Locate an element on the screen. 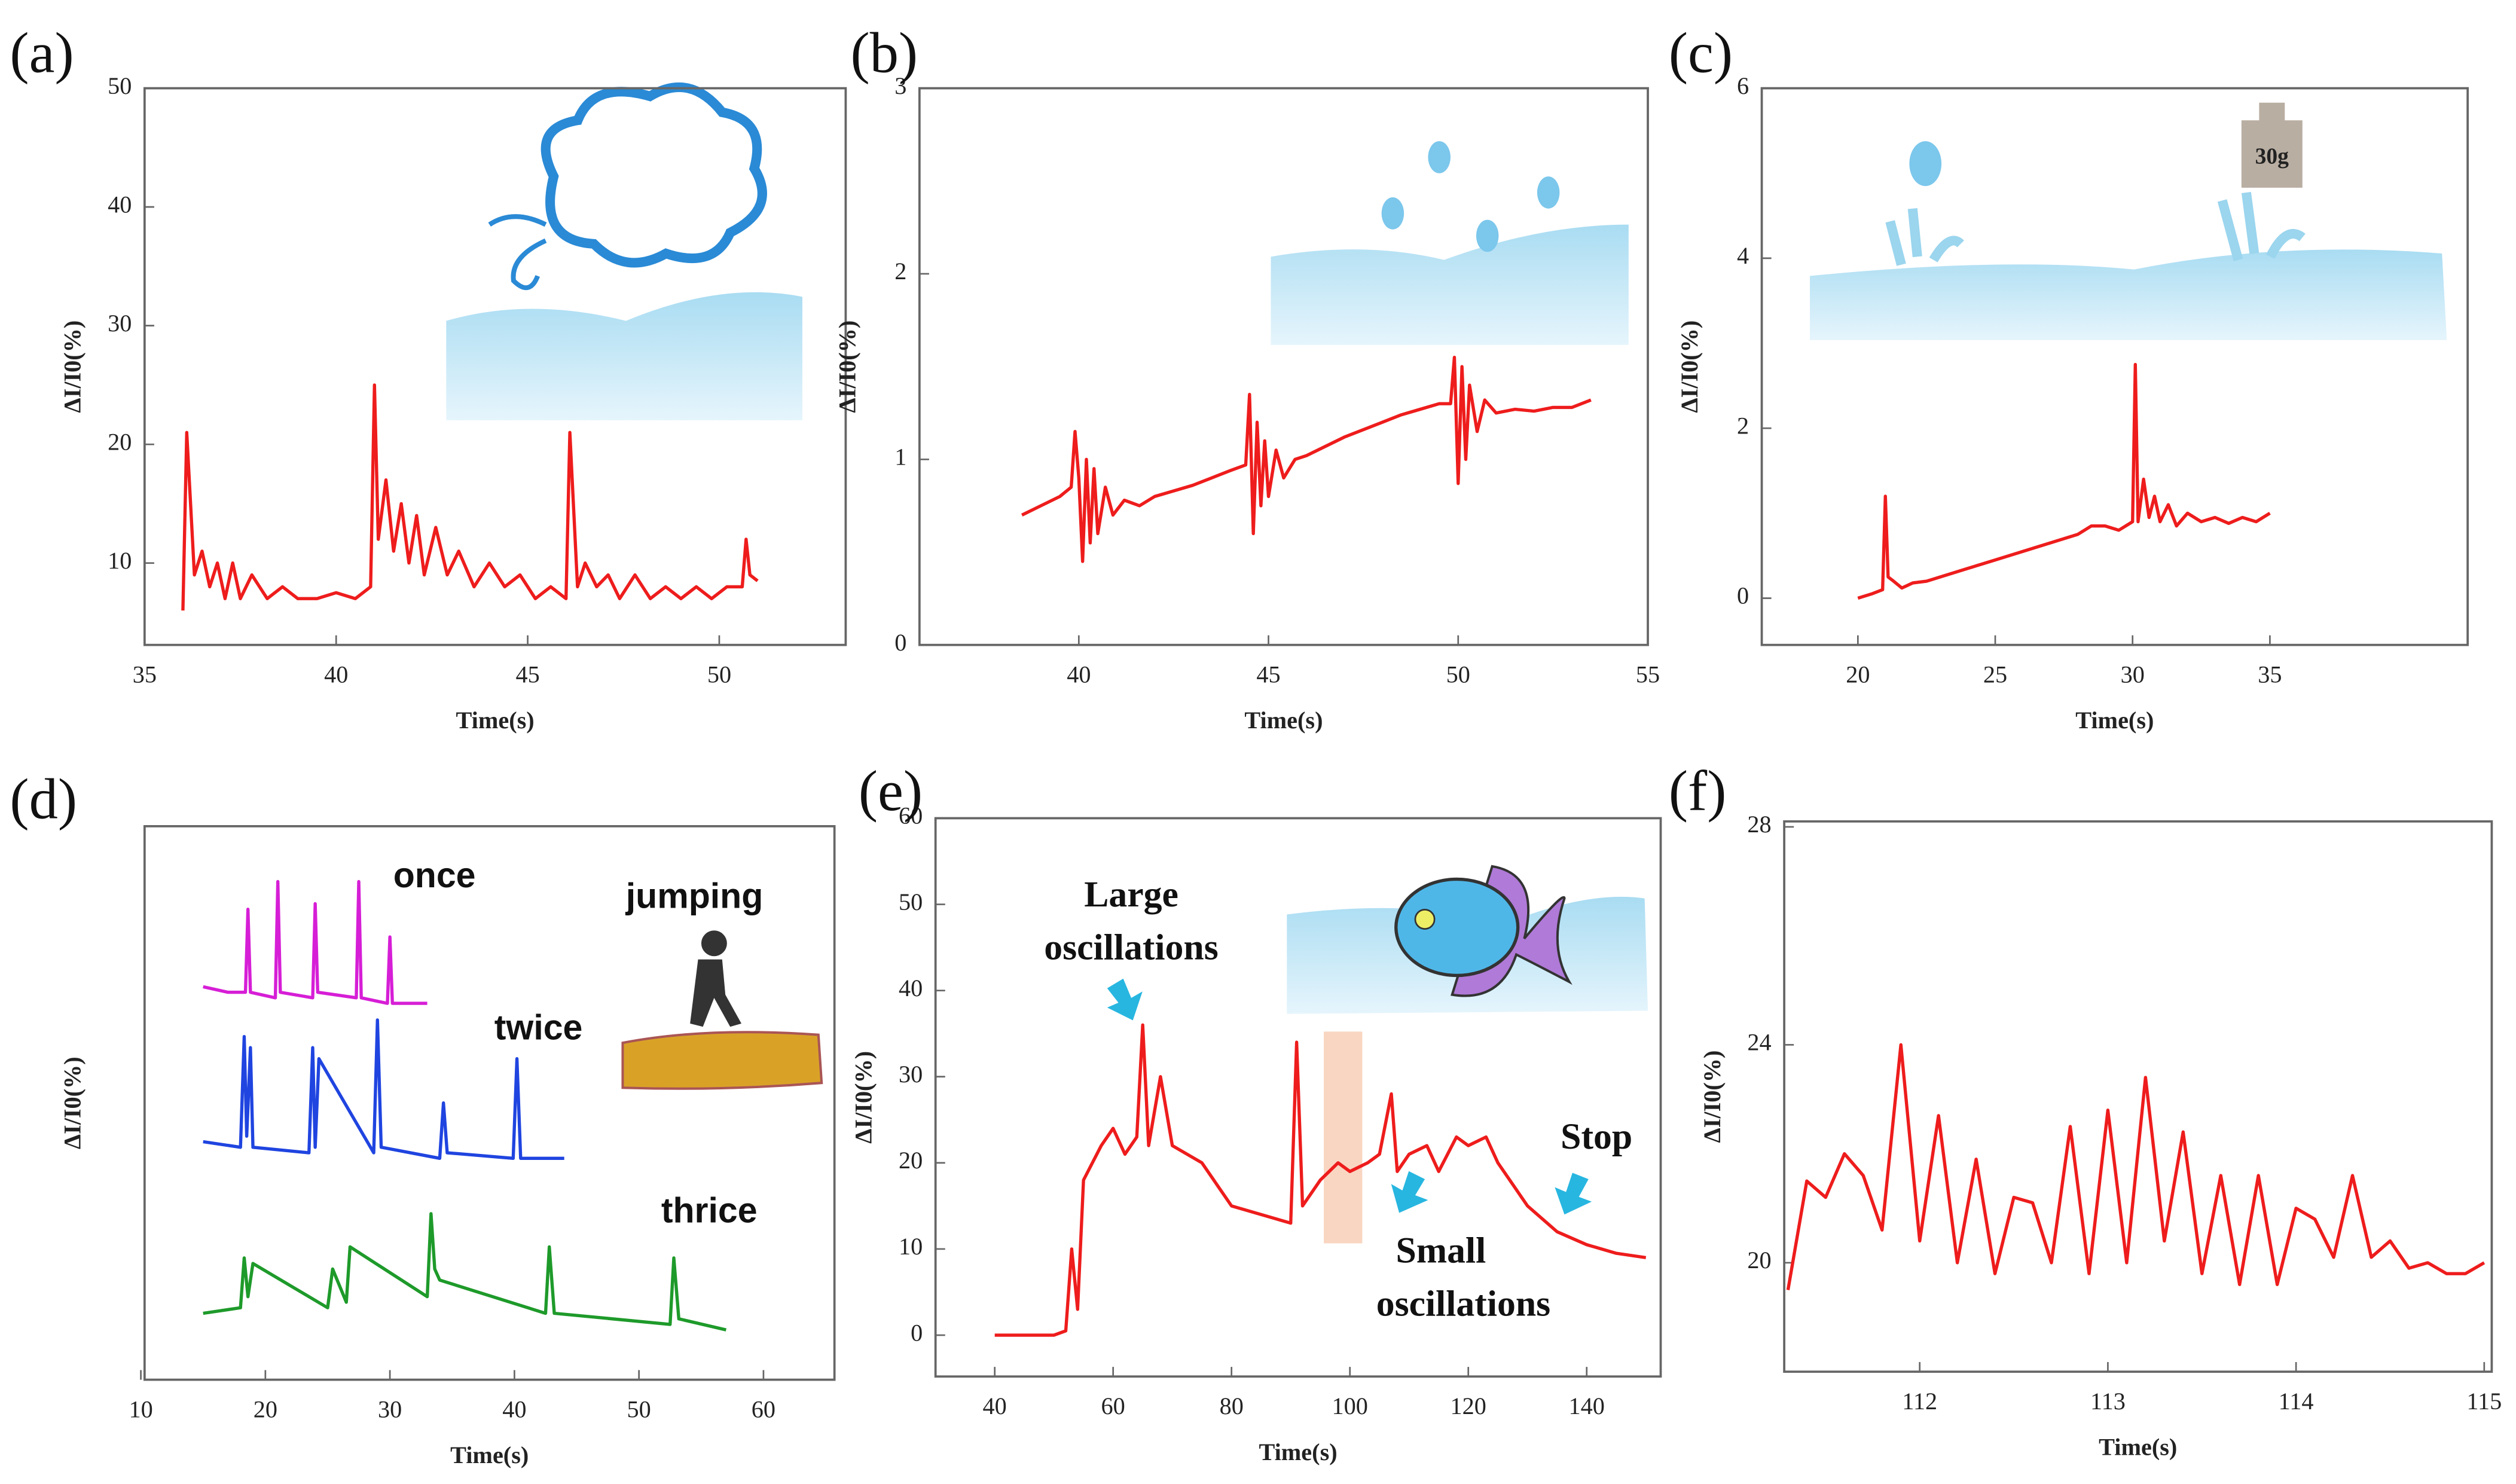 This screenshot has height=1484, width=2516. panel-label: (f) is located at coordinates (1697, 791).